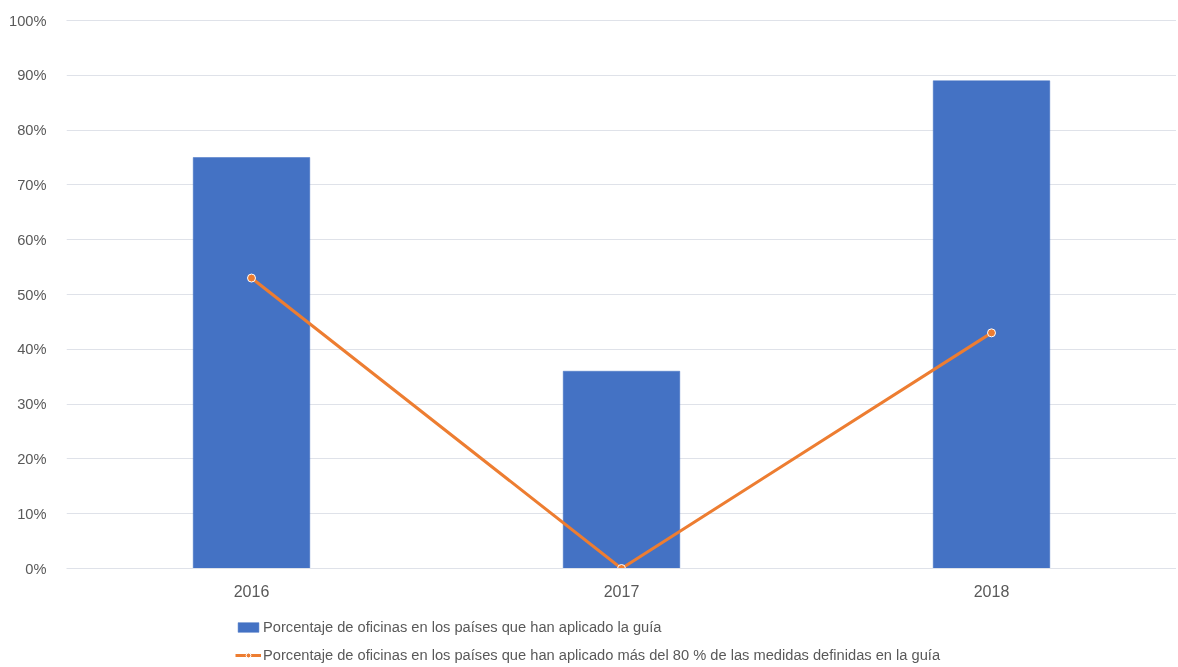 Image resolution: width=1178 pixels, height=667 pixels. What do you see at coordinates (36, 568) in the screenshot?
I see `y-tick-label: 0%` at bounding box center [36, 568].